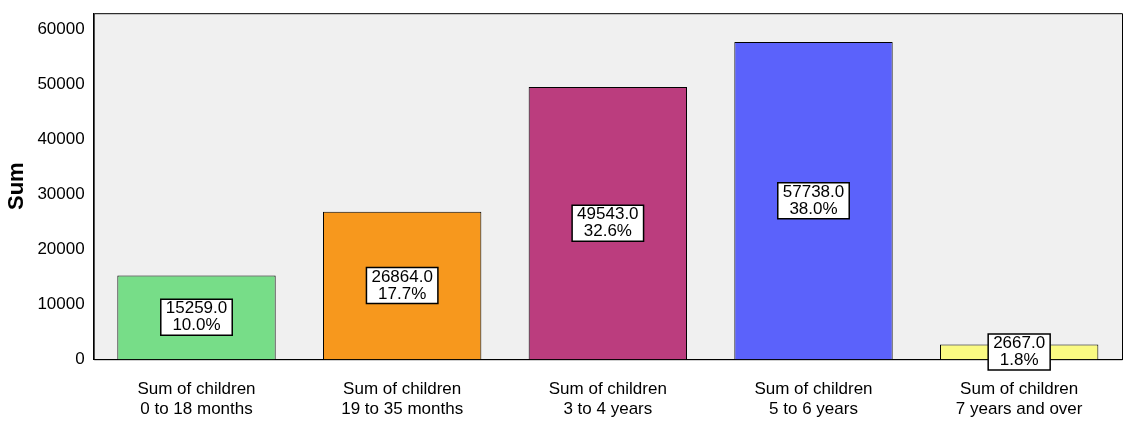  Describe the element at coordinates (61, 29) in the screenshot. I see `y-tick-label: 60000` at that location.